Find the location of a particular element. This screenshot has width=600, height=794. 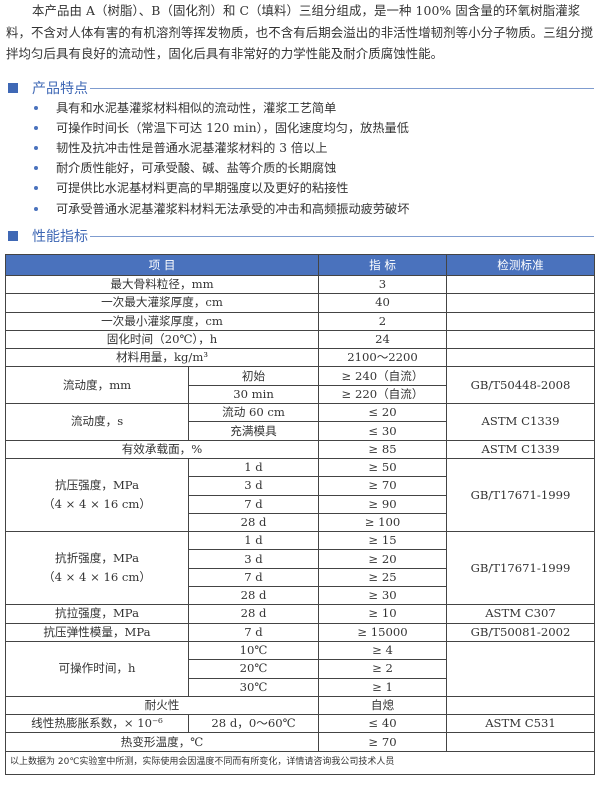

cell: ASTM C307 is located at coordinates (520, 614).